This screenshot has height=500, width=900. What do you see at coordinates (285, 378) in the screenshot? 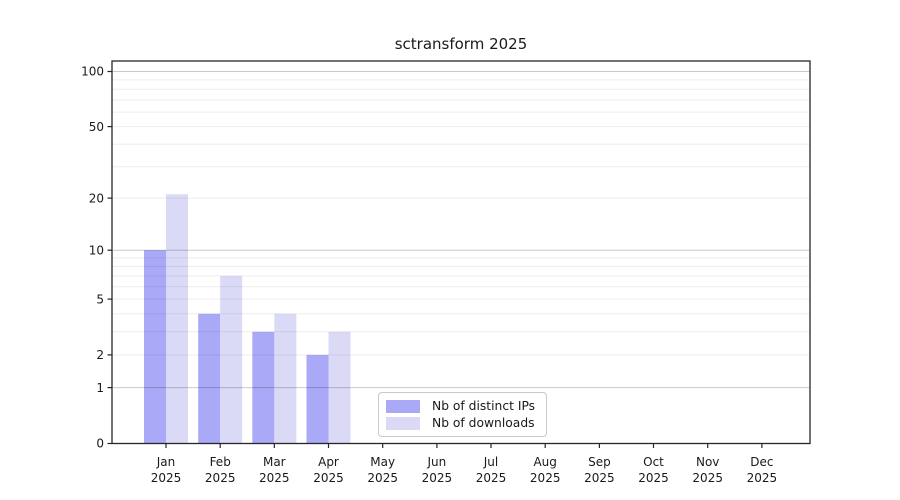
I see `bar-downloads-mar` at bounding box center [285, 378].